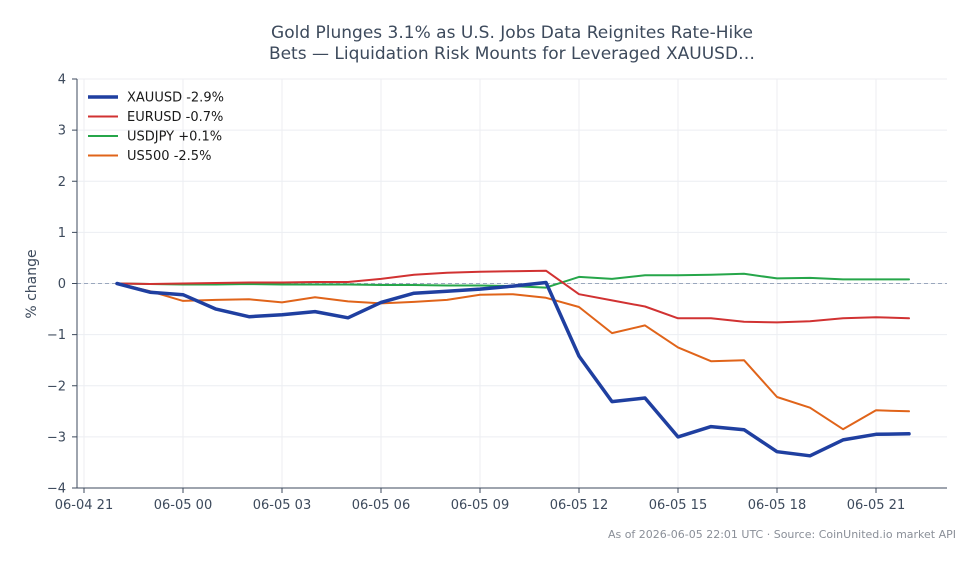 The width and height of the screenshot is (979, 564). Describe the element at coordinates (777, 505) in the screenshot. I see `x-tick-label: 06-05 18` at that location.